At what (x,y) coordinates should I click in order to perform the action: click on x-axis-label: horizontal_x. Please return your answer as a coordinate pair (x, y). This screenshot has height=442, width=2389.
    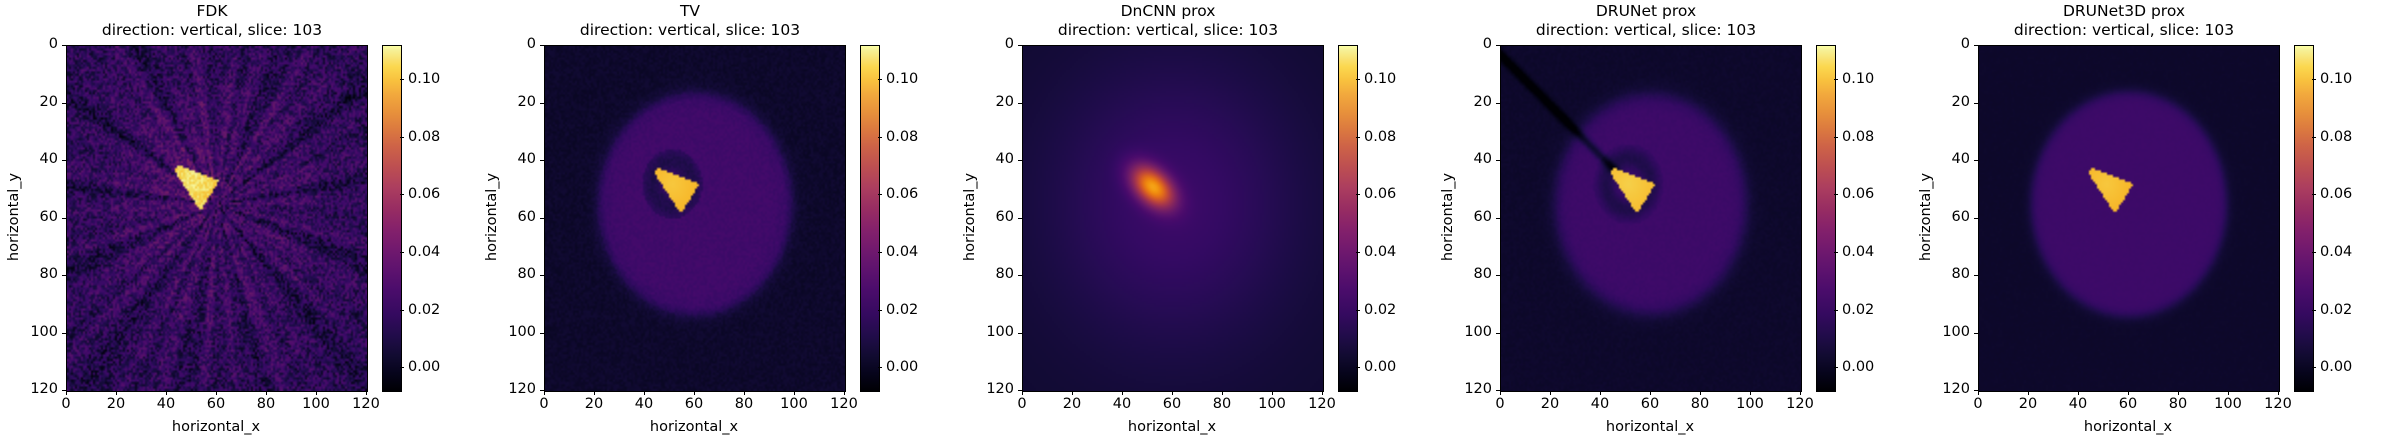
    Looking at the image, I should click on (694, 427).